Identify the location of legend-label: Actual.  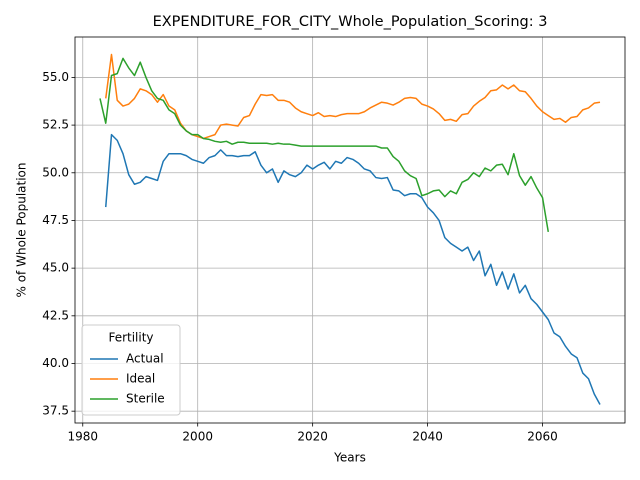
(145, 359).